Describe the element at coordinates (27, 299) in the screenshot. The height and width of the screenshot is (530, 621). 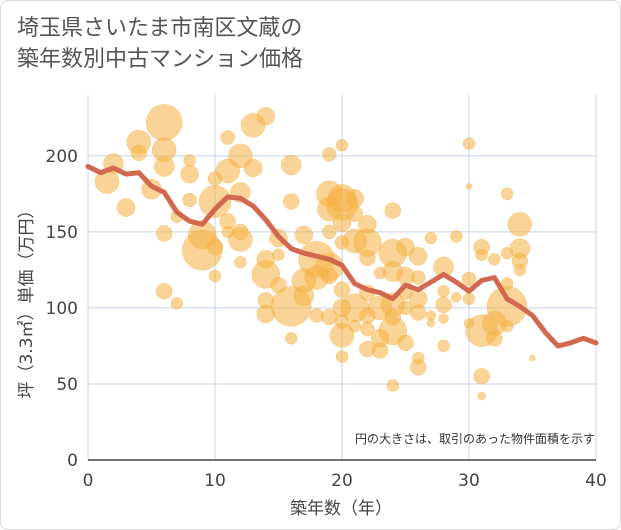
I see `y-axis-title: 坪（3.3㎡）単価（万円）` at that location.